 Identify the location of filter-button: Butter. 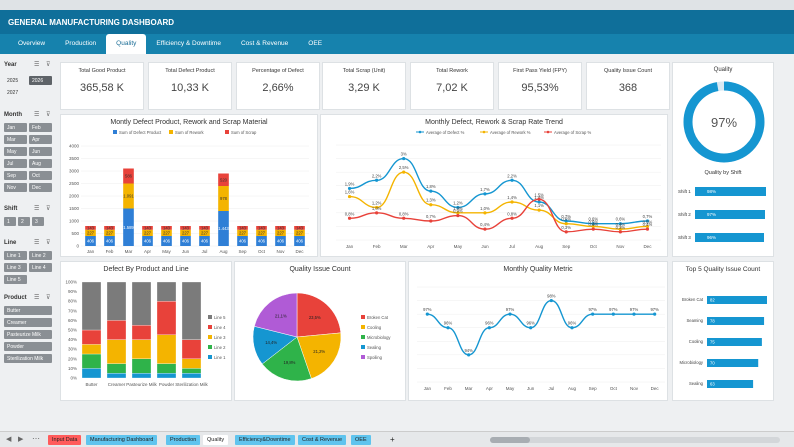
(28, 310).